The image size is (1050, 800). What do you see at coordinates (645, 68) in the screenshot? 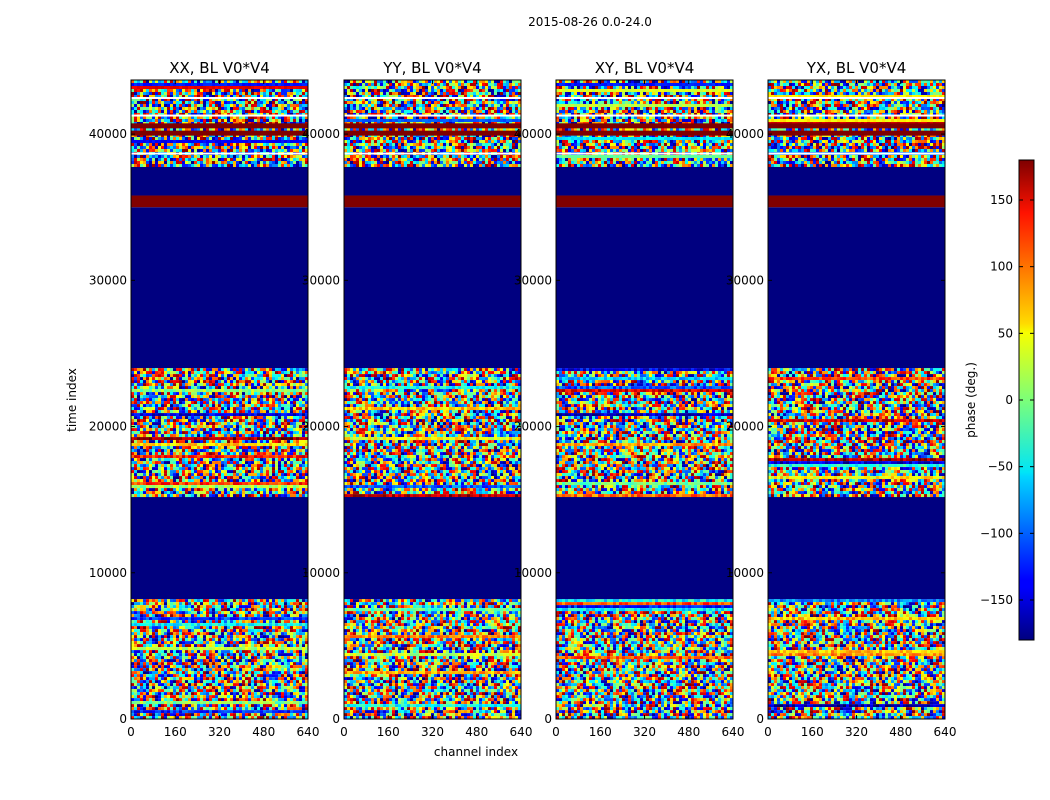
I see `panel-title: XY, BL V0*V4` at bounding box center [645, 68].